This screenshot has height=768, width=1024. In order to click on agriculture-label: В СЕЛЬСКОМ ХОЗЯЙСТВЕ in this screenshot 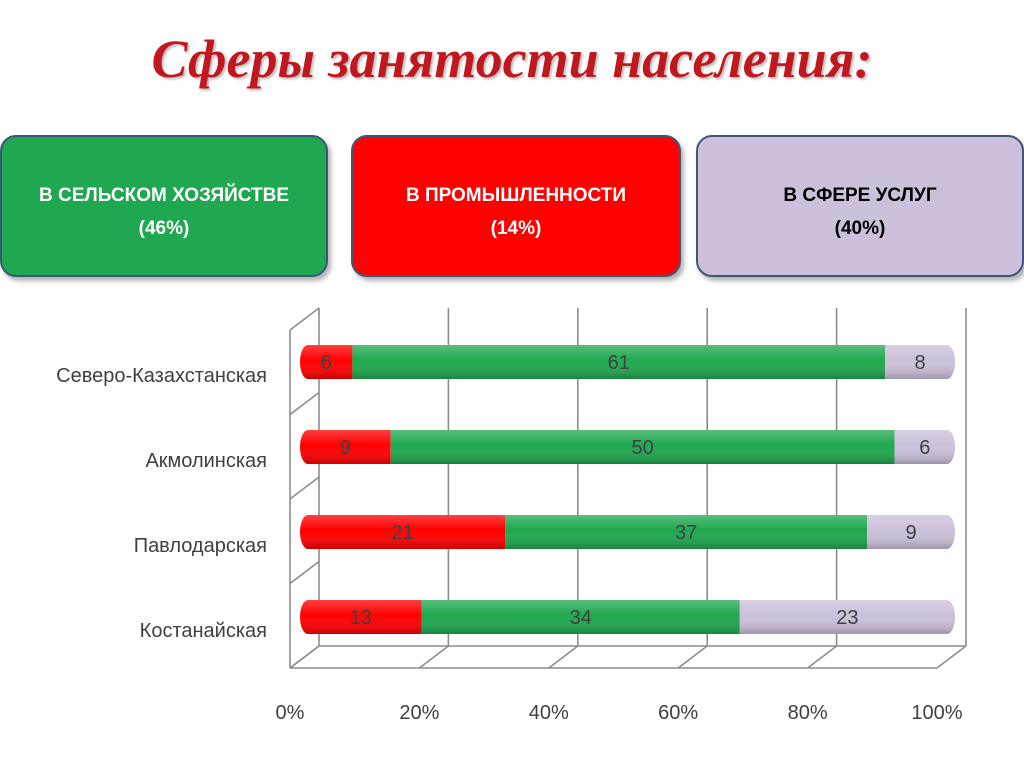, I will do `click(164, 195)`.